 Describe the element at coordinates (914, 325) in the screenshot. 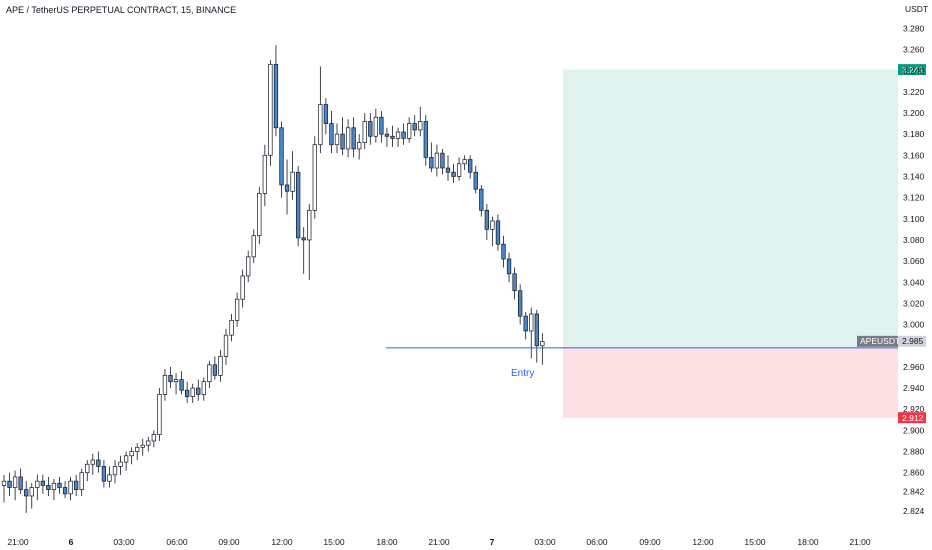

I see `price-tick-label: 3.000` at that location.